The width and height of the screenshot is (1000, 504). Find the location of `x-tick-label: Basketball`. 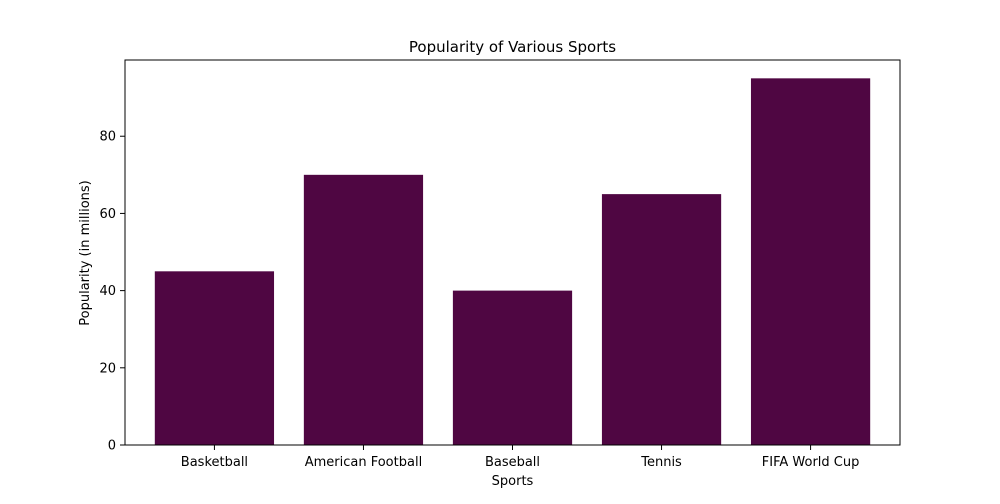

x-tick-label: Basketball is located at coordinates (214, 462).